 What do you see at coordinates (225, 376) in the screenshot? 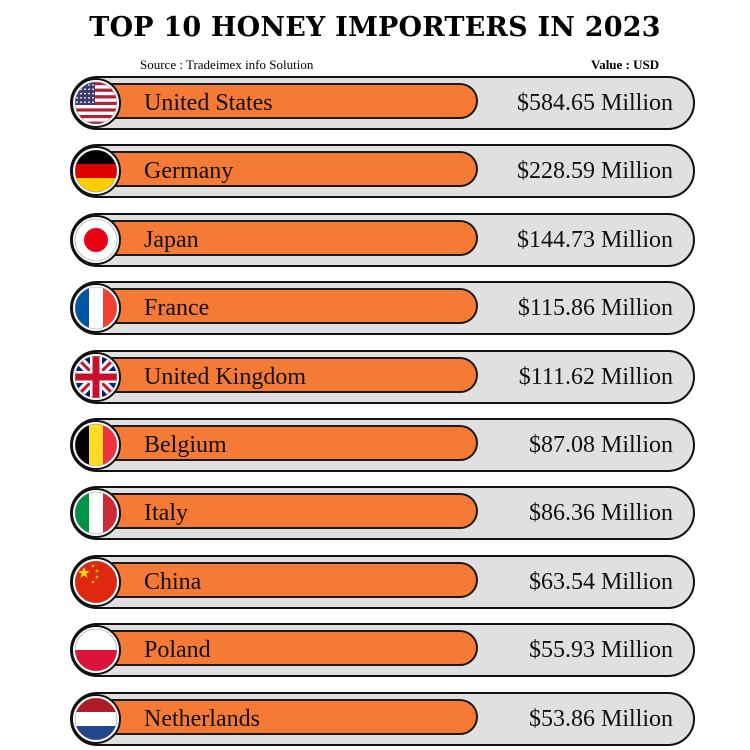
I see `country-label: United Kingdom` at bounding box center [225, 376].